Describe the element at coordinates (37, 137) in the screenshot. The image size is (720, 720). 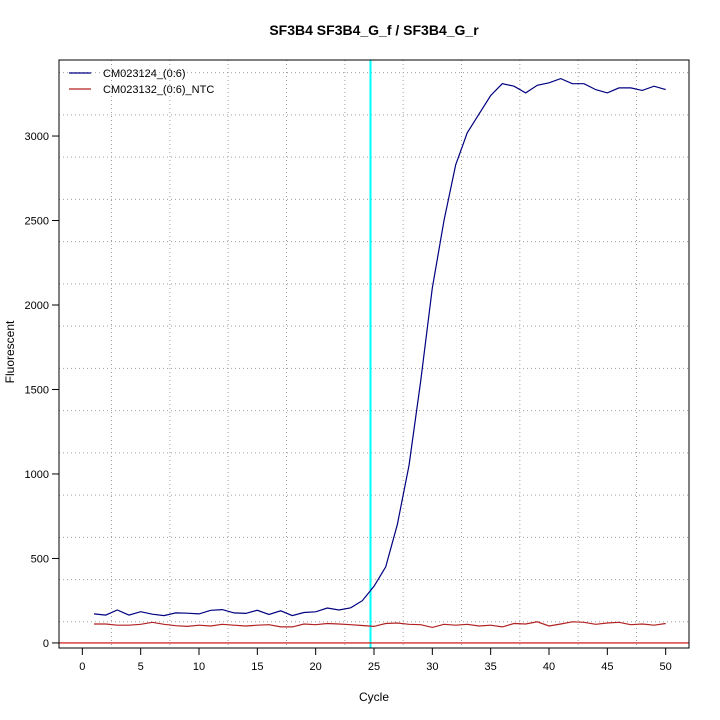
I see `y-tick-label: 3000` at that location.